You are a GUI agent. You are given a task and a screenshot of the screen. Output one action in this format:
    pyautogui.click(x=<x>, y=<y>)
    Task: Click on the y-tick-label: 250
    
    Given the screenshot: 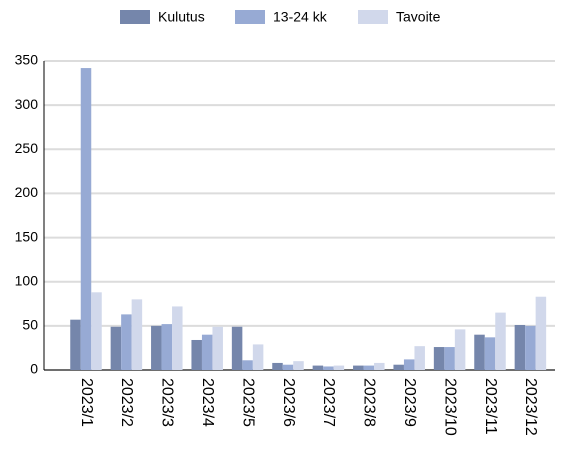 What is the action you would take?
    pyautogui.click(x=27, y=148)
    